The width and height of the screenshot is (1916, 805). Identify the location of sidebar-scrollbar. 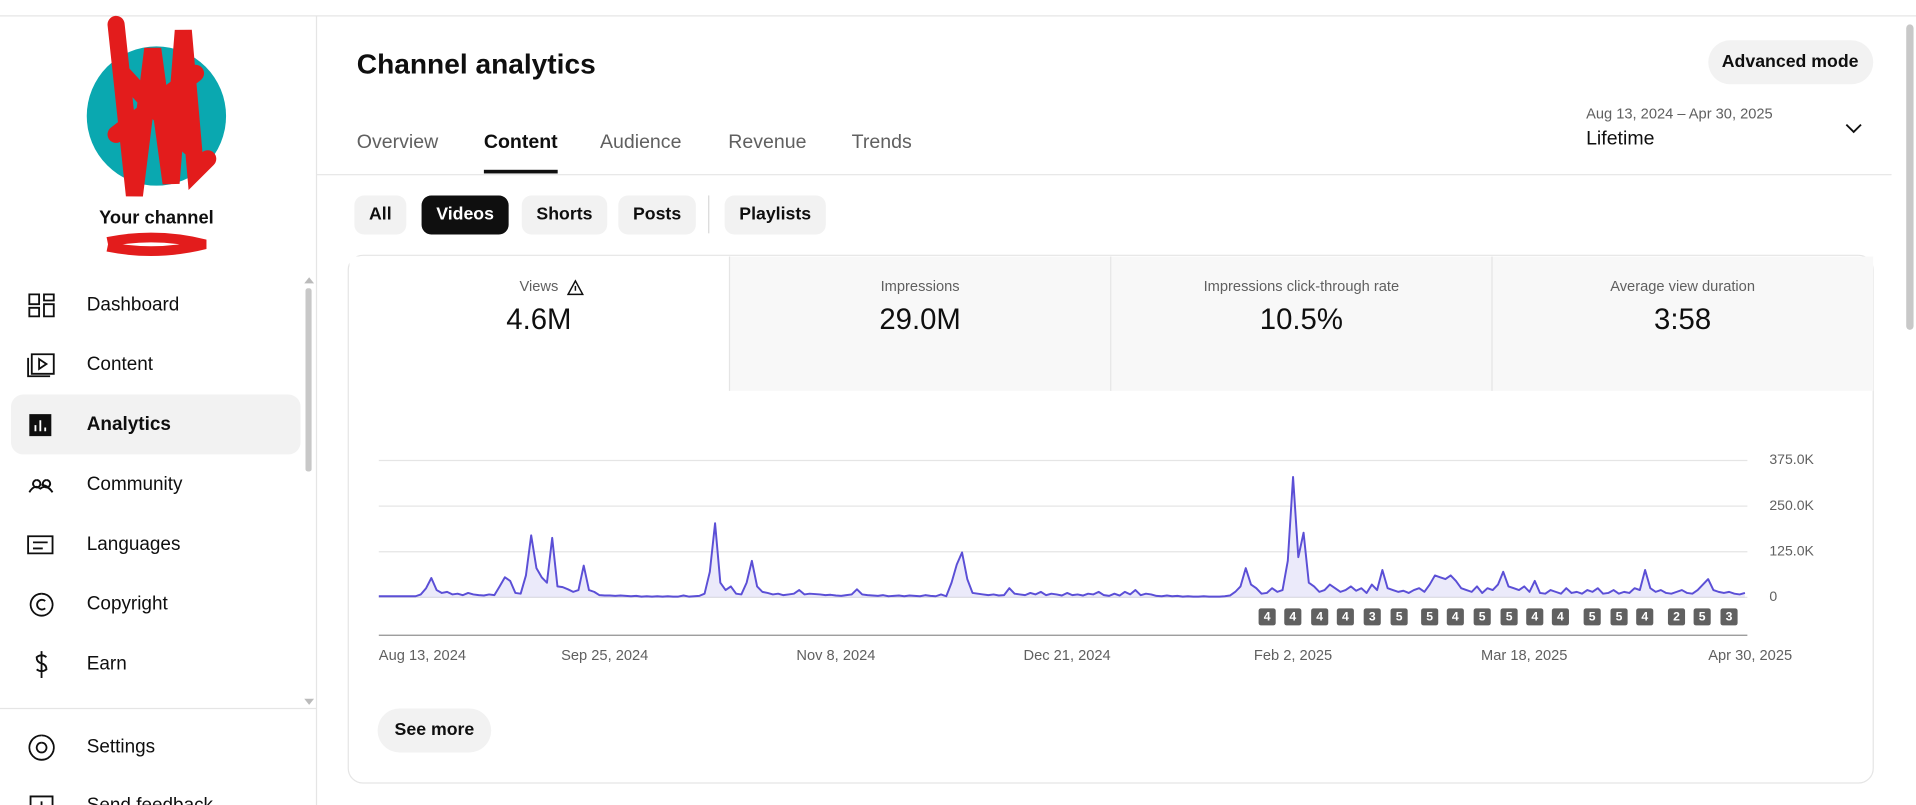
(308, 380).